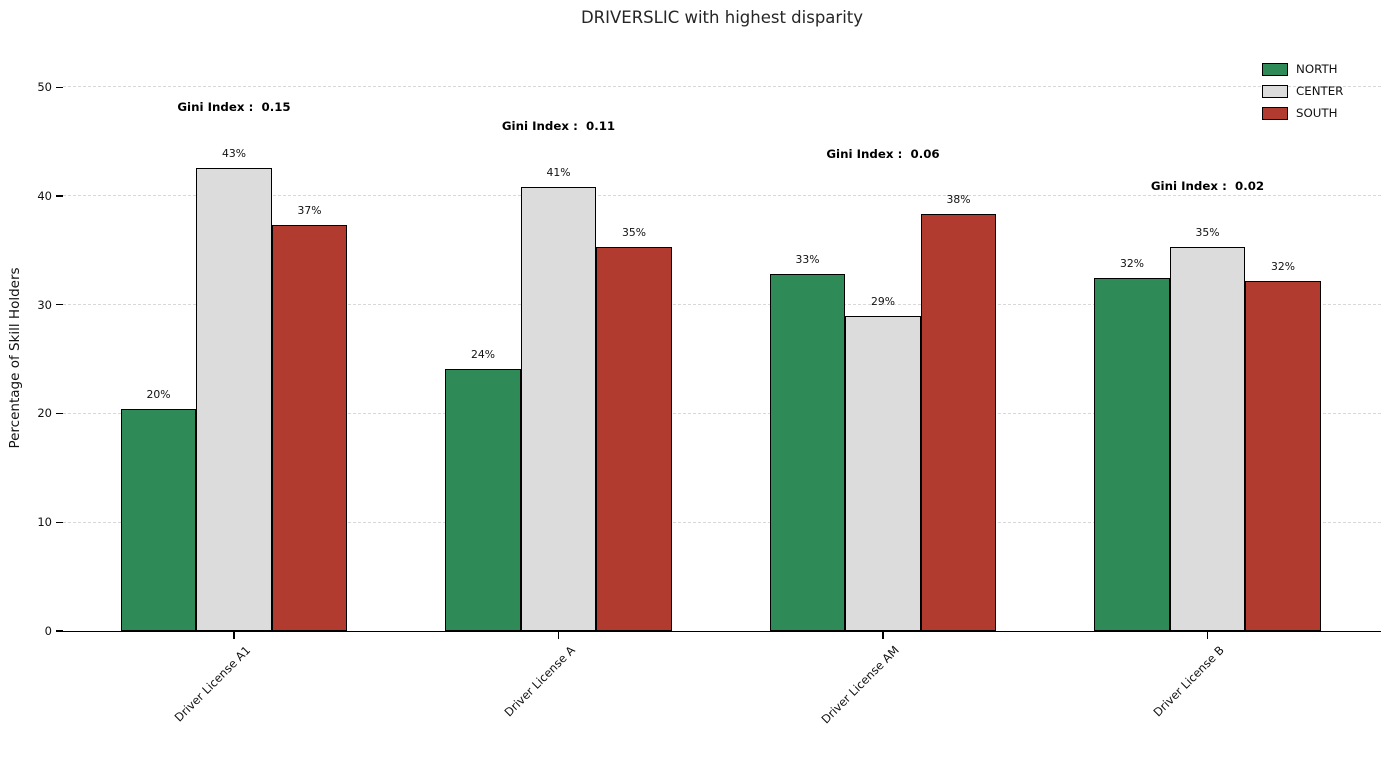  Describe the element at coordinates (483, 354) in the screenshot. I see `bar-value-label: 24%` at that location.